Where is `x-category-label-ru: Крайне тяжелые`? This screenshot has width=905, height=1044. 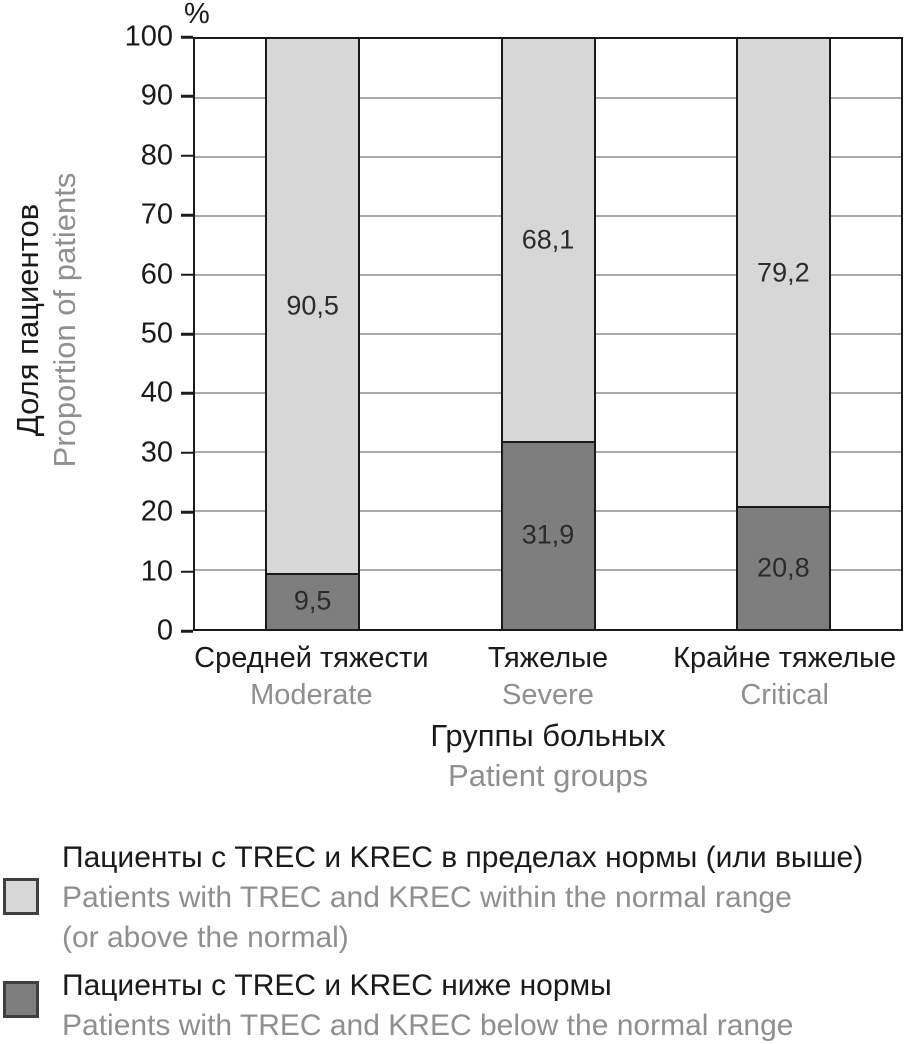 x-category-label-ru: Крайне тяжелые is located at coordinates (785, 658).